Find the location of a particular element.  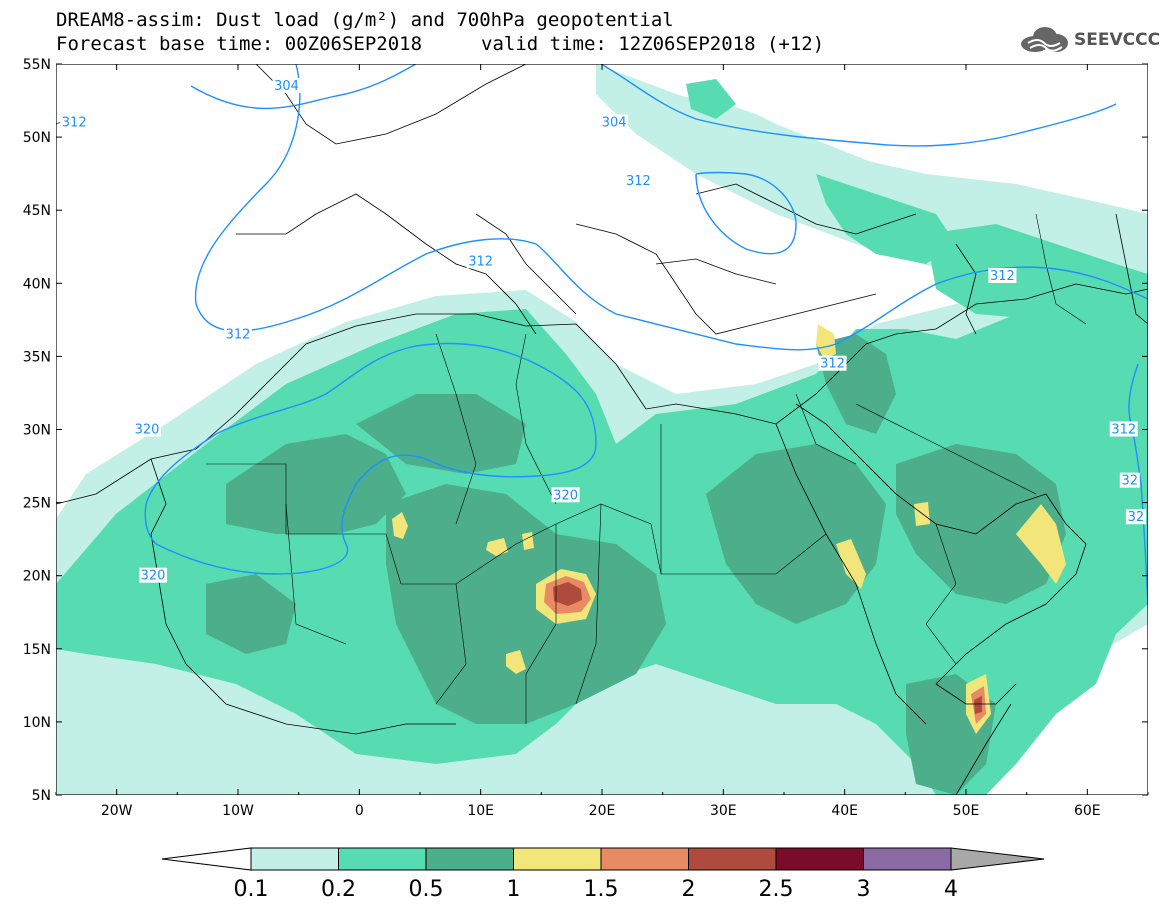

longitude-labels: 20W 10W 0 10E 20E 30E 40E 50E 60E is located at coordinates (601, 811).